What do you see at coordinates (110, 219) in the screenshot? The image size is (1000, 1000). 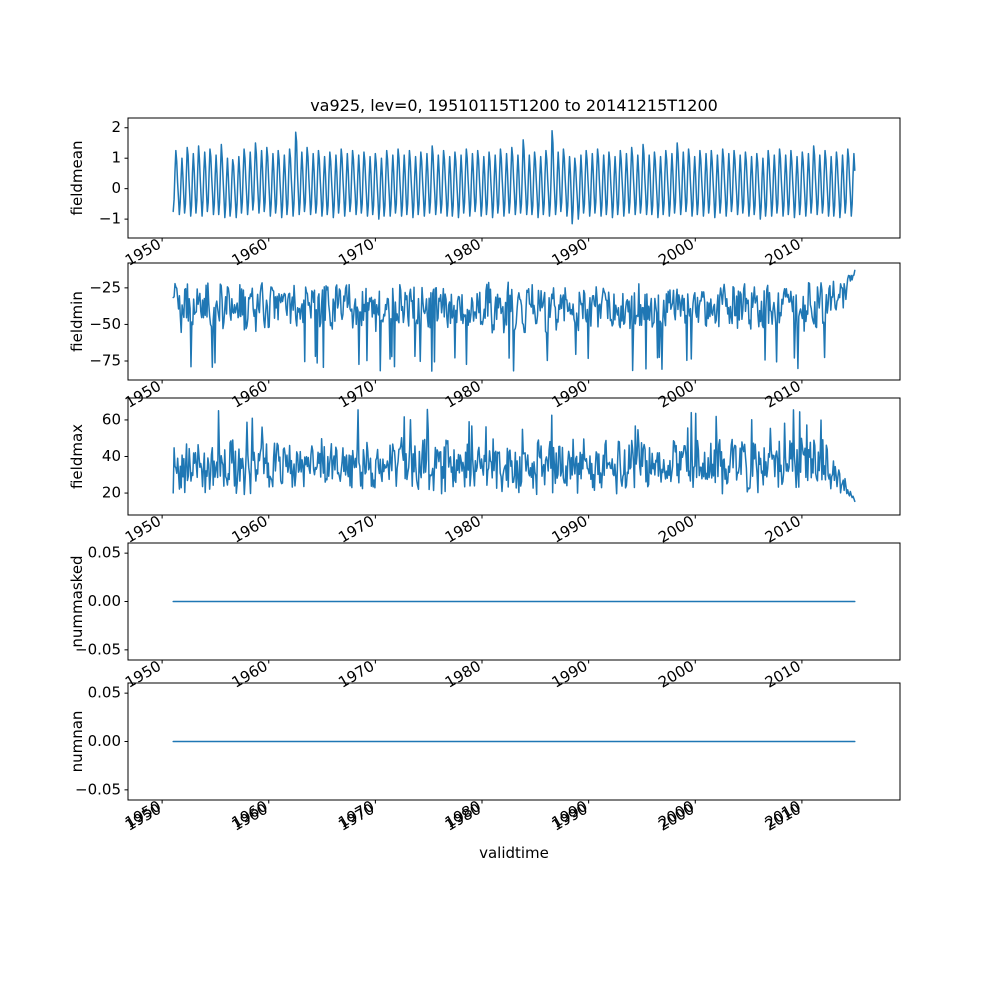 I see `y-tick-label: −1` at bounding box center [110, 219].